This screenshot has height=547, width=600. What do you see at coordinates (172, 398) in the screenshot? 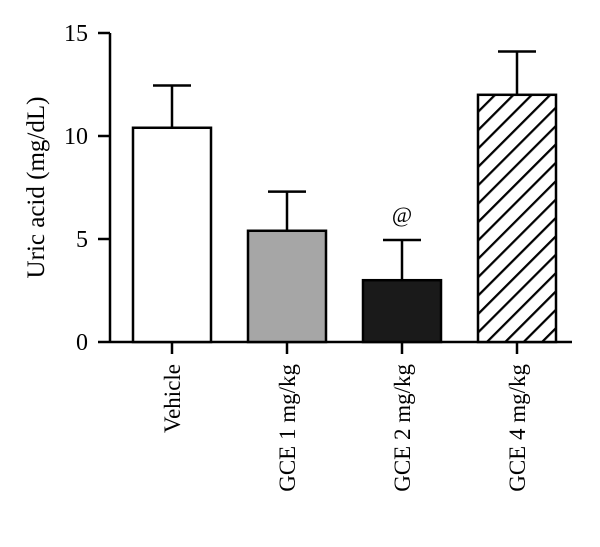
I see `x-tick-label: Vehicle` at bounding box center [172, 398].